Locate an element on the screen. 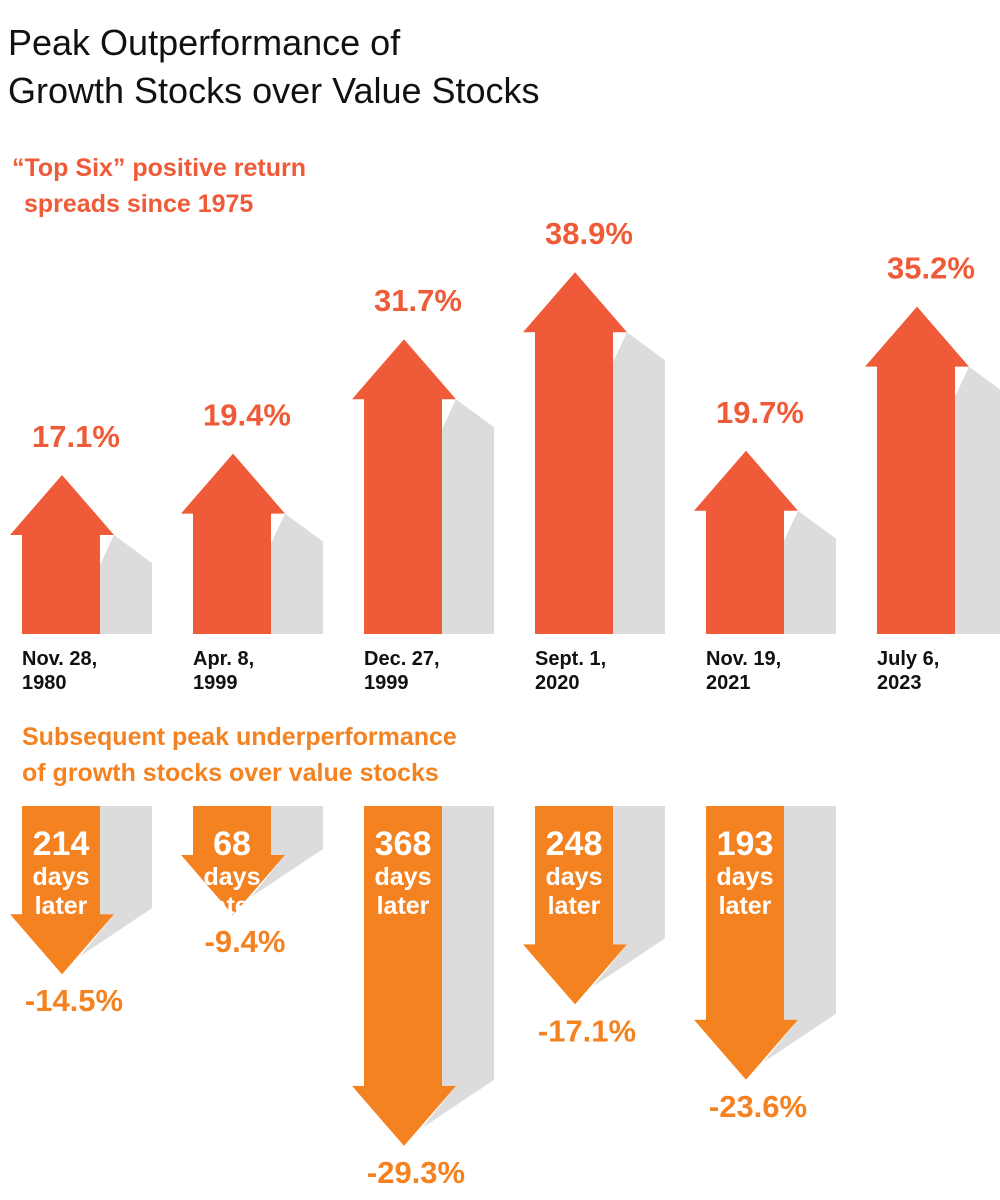  bottom-value-label: -29.3% is located at coordinates (416, 1172).